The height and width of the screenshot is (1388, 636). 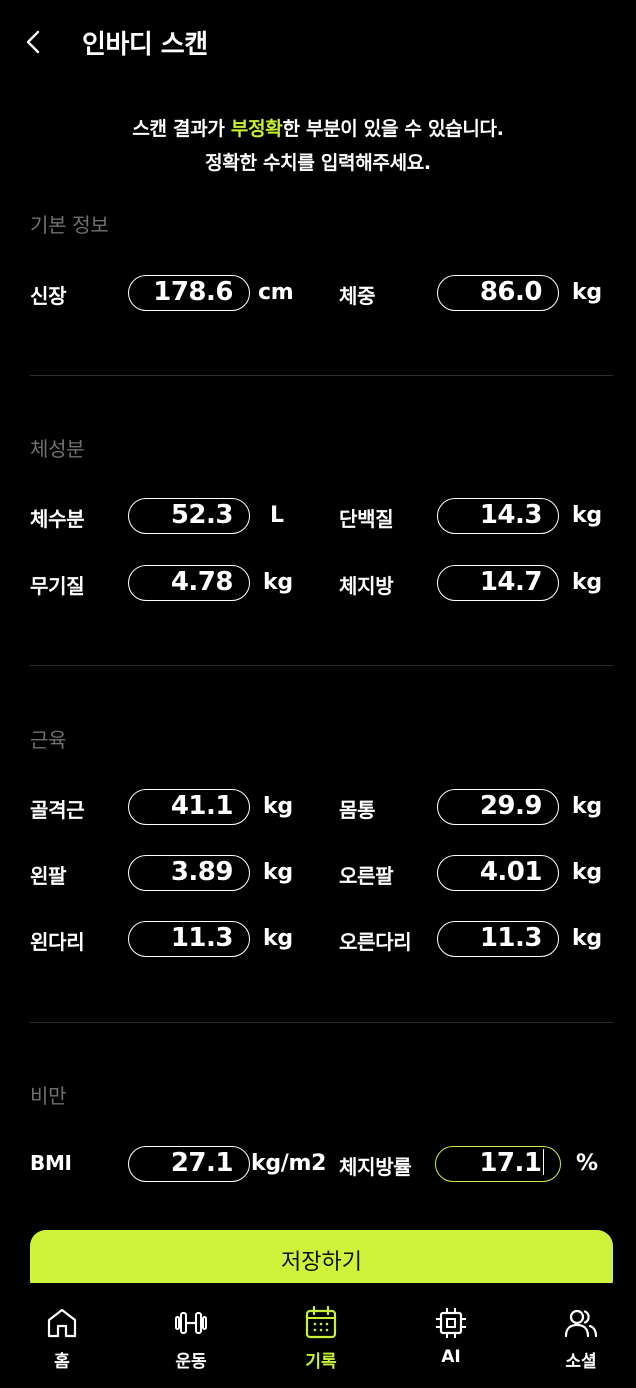 I want to click on header: 인바디 스캔, so click(x=318, y=43).